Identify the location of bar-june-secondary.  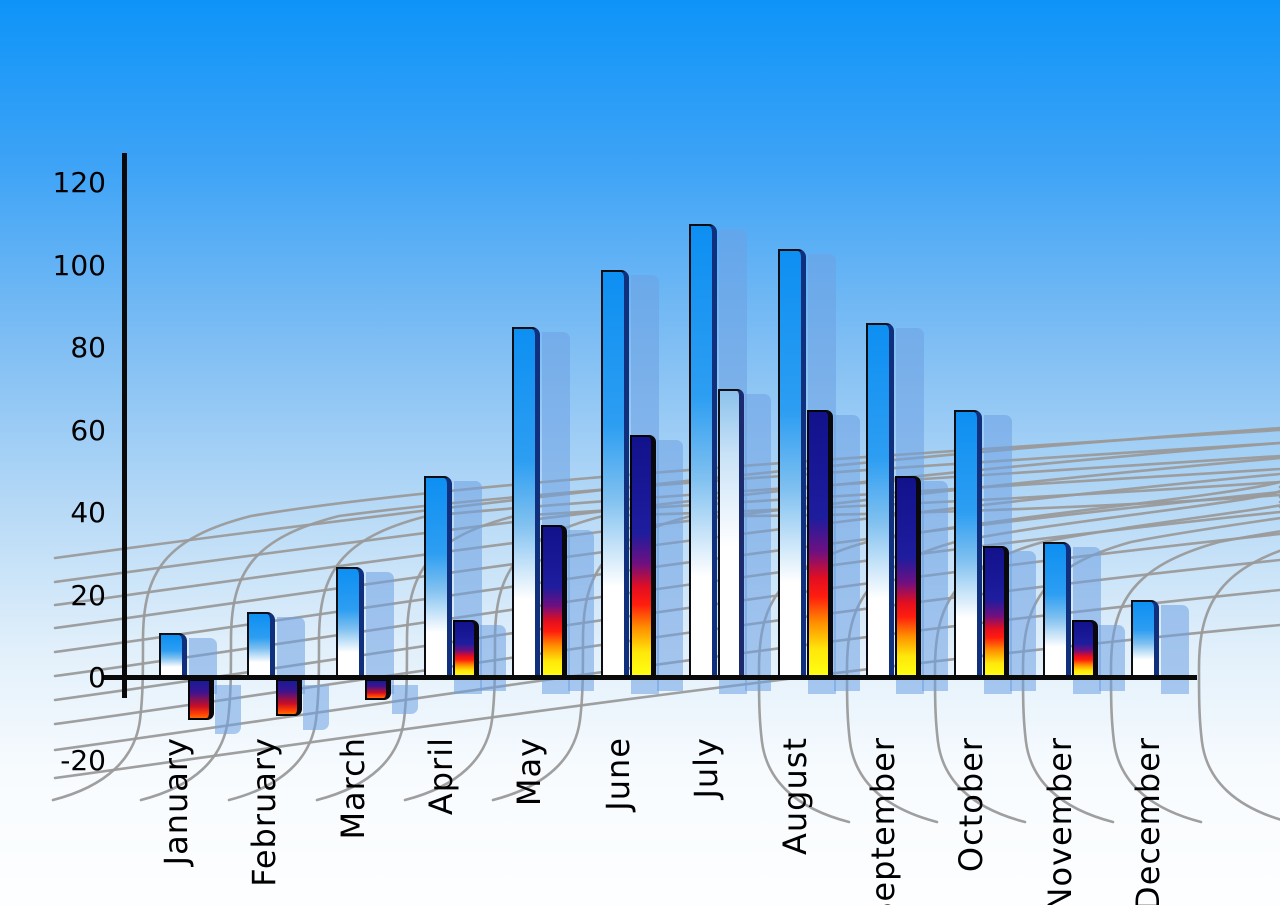
(643, 556).